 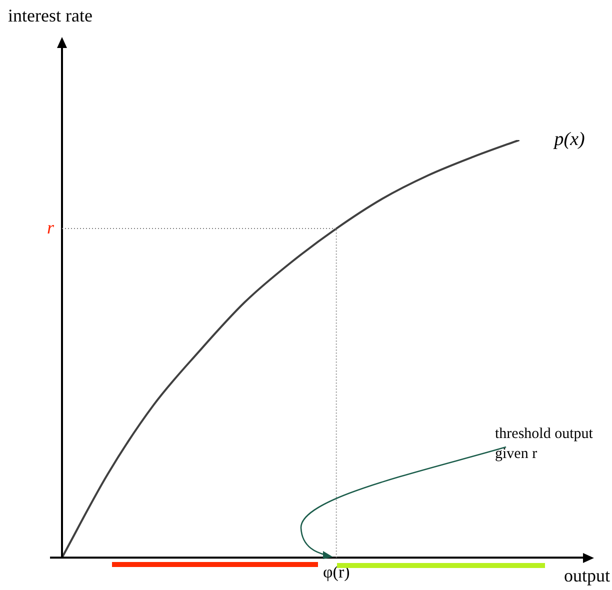 What do you see at coordinates (50, 227) in the screenshot?
I see `ref-line-label: r` at bounding box center [50, 227].